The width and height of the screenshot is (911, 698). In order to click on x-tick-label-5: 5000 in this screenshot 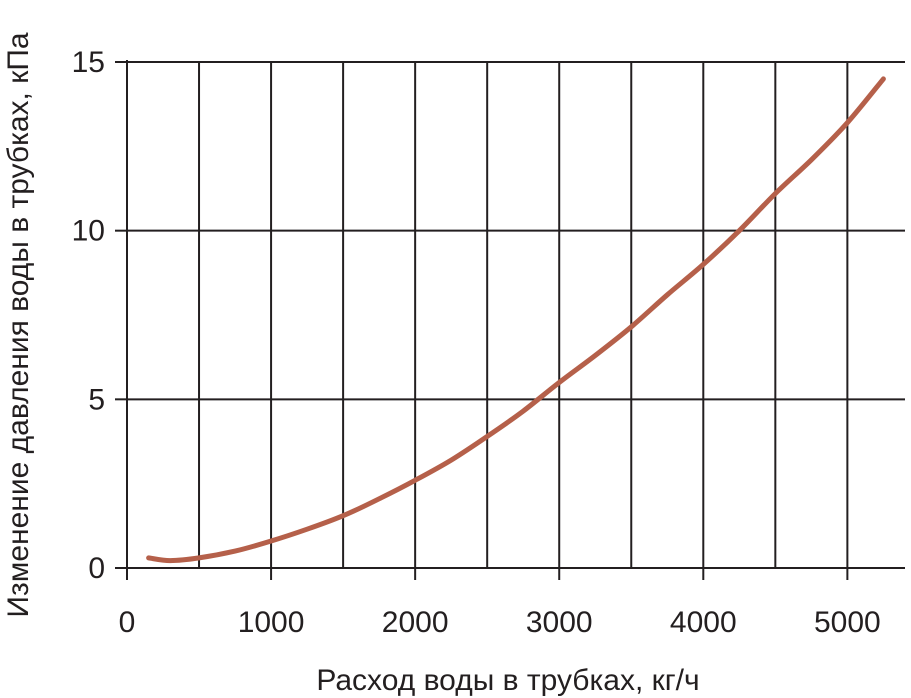, I will do `click(847, 622)`.